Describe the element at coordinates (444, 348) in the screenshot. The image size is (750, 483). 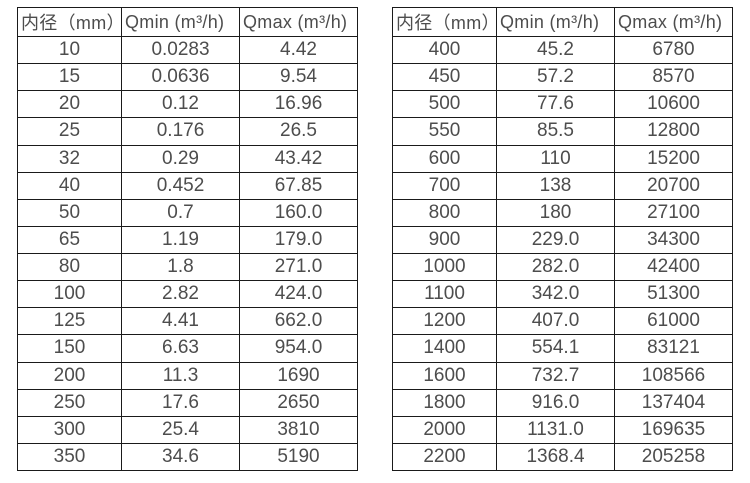
I see `table-cell: 1400` at that location.